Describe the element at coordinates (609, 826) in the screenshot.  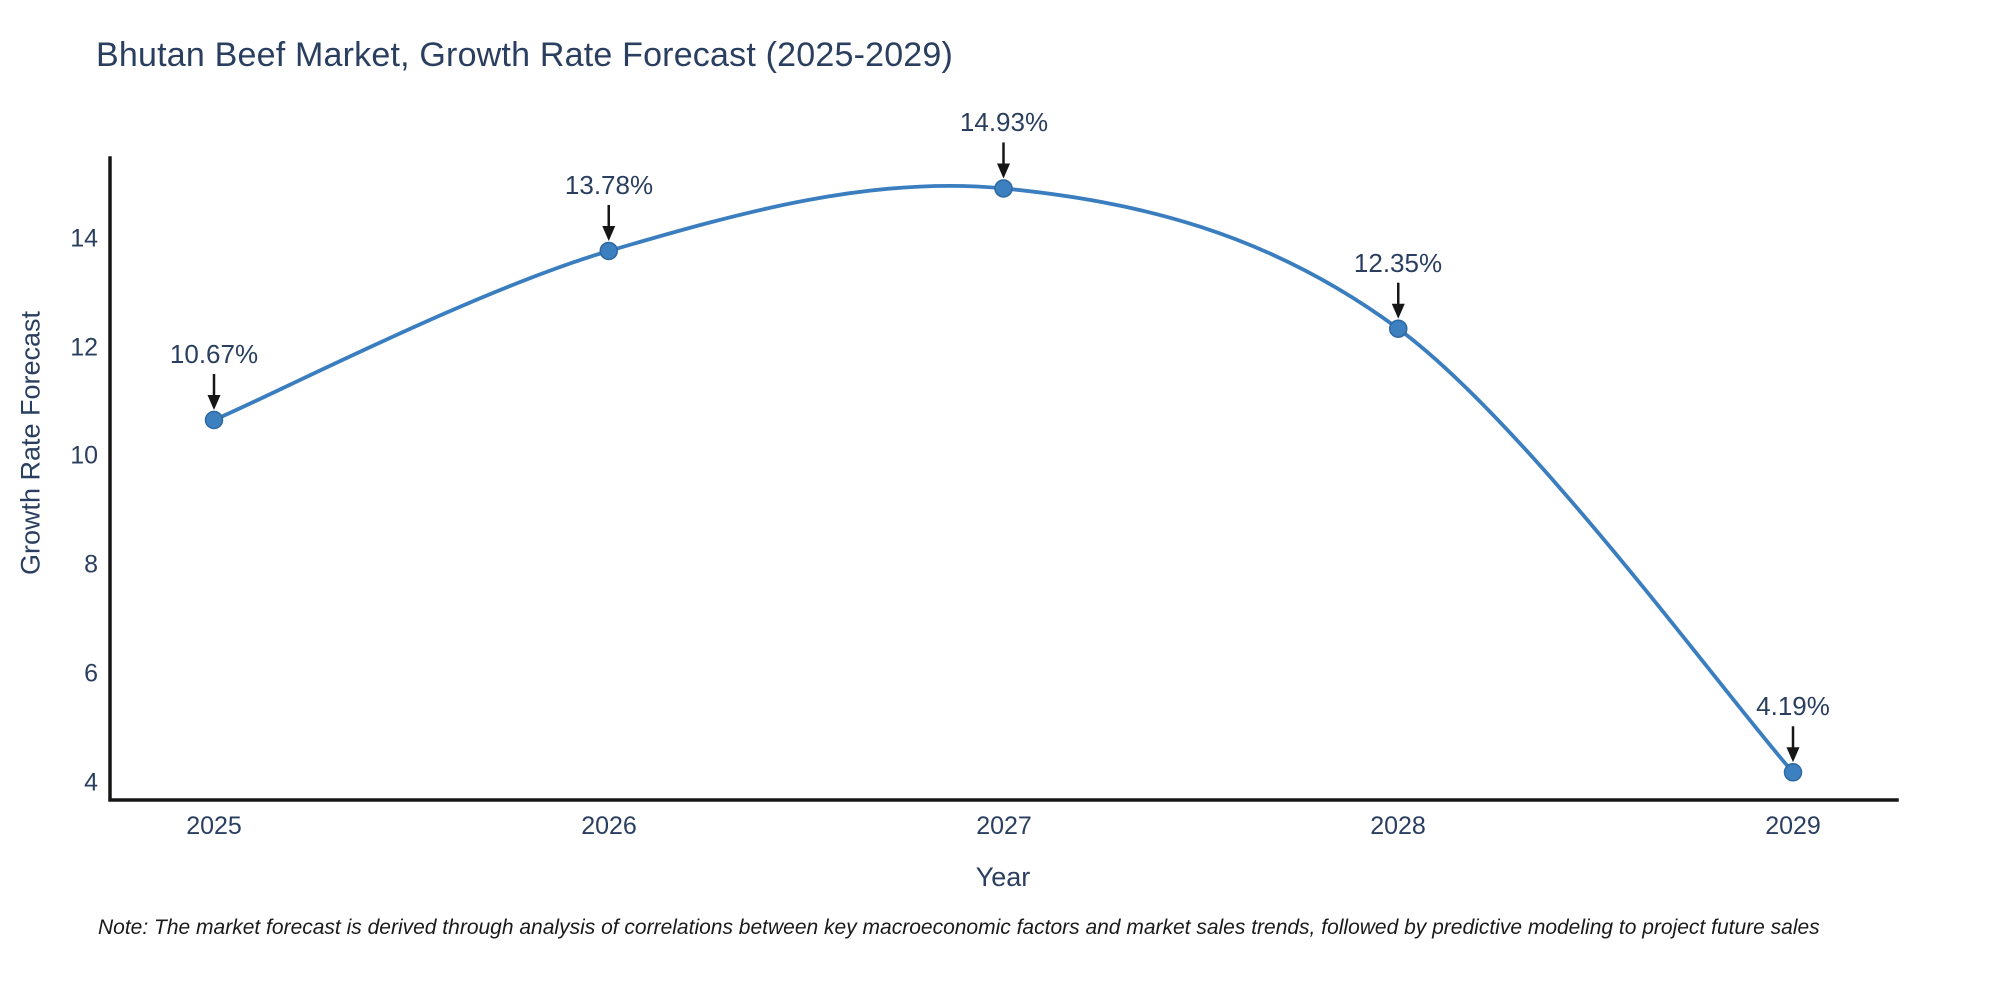
I see `x-tick-label: 2026` at that location.